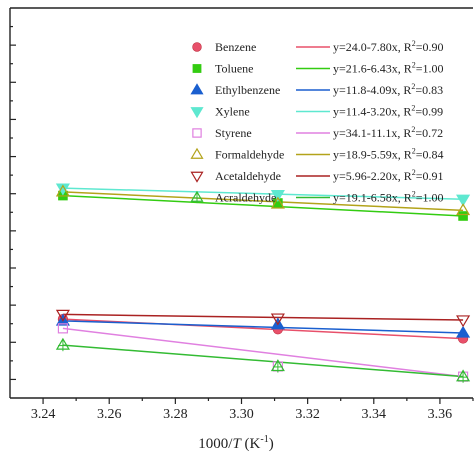  I want to click on legend-fit-xylene: y=11.4-3.20x, R2=0.99, so click(388, 111).